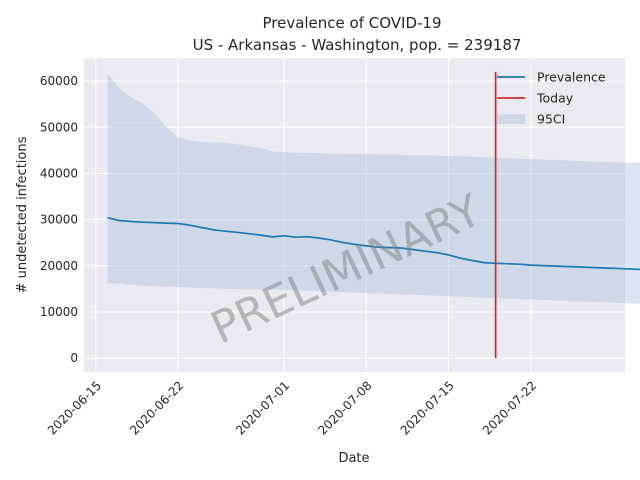  What do you see at coordinates (156, 407) in the screenshot?
I see `x-tick-label-1: 2020-06-22` at bounding box center [156, 407].